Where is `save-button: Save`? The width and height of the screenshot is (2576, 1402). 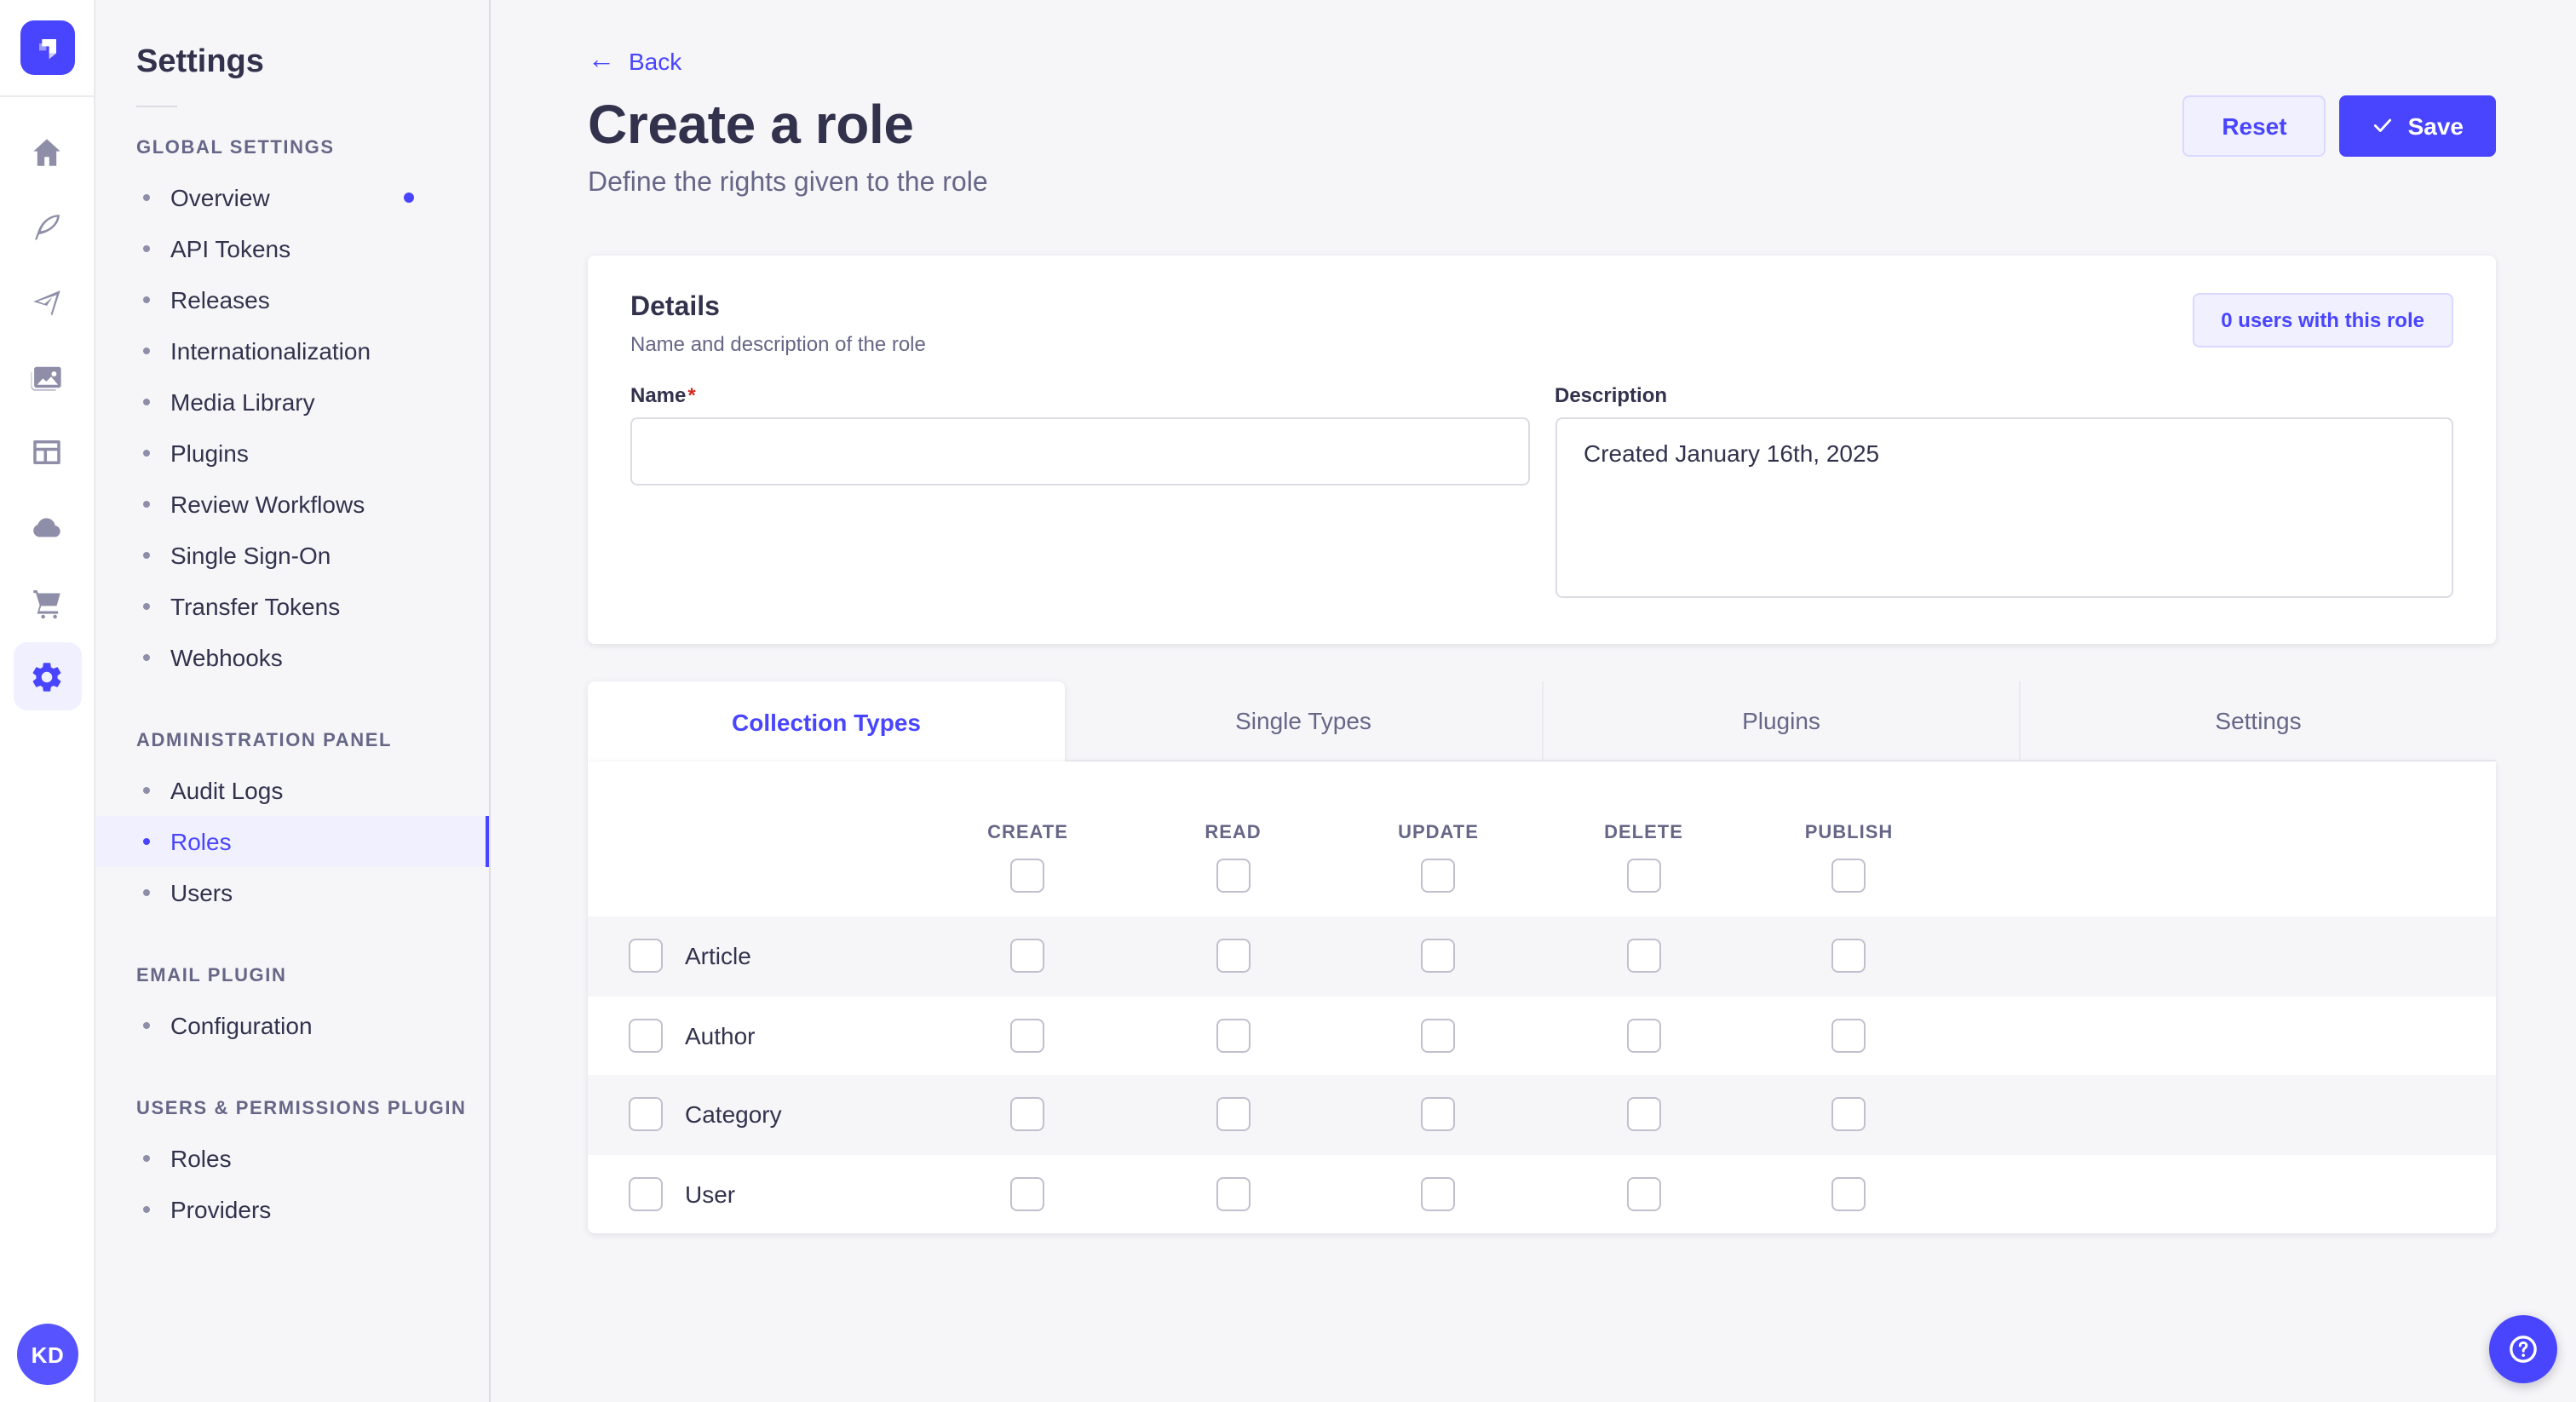 save-button: Save is located at coordinates (2418, 125).